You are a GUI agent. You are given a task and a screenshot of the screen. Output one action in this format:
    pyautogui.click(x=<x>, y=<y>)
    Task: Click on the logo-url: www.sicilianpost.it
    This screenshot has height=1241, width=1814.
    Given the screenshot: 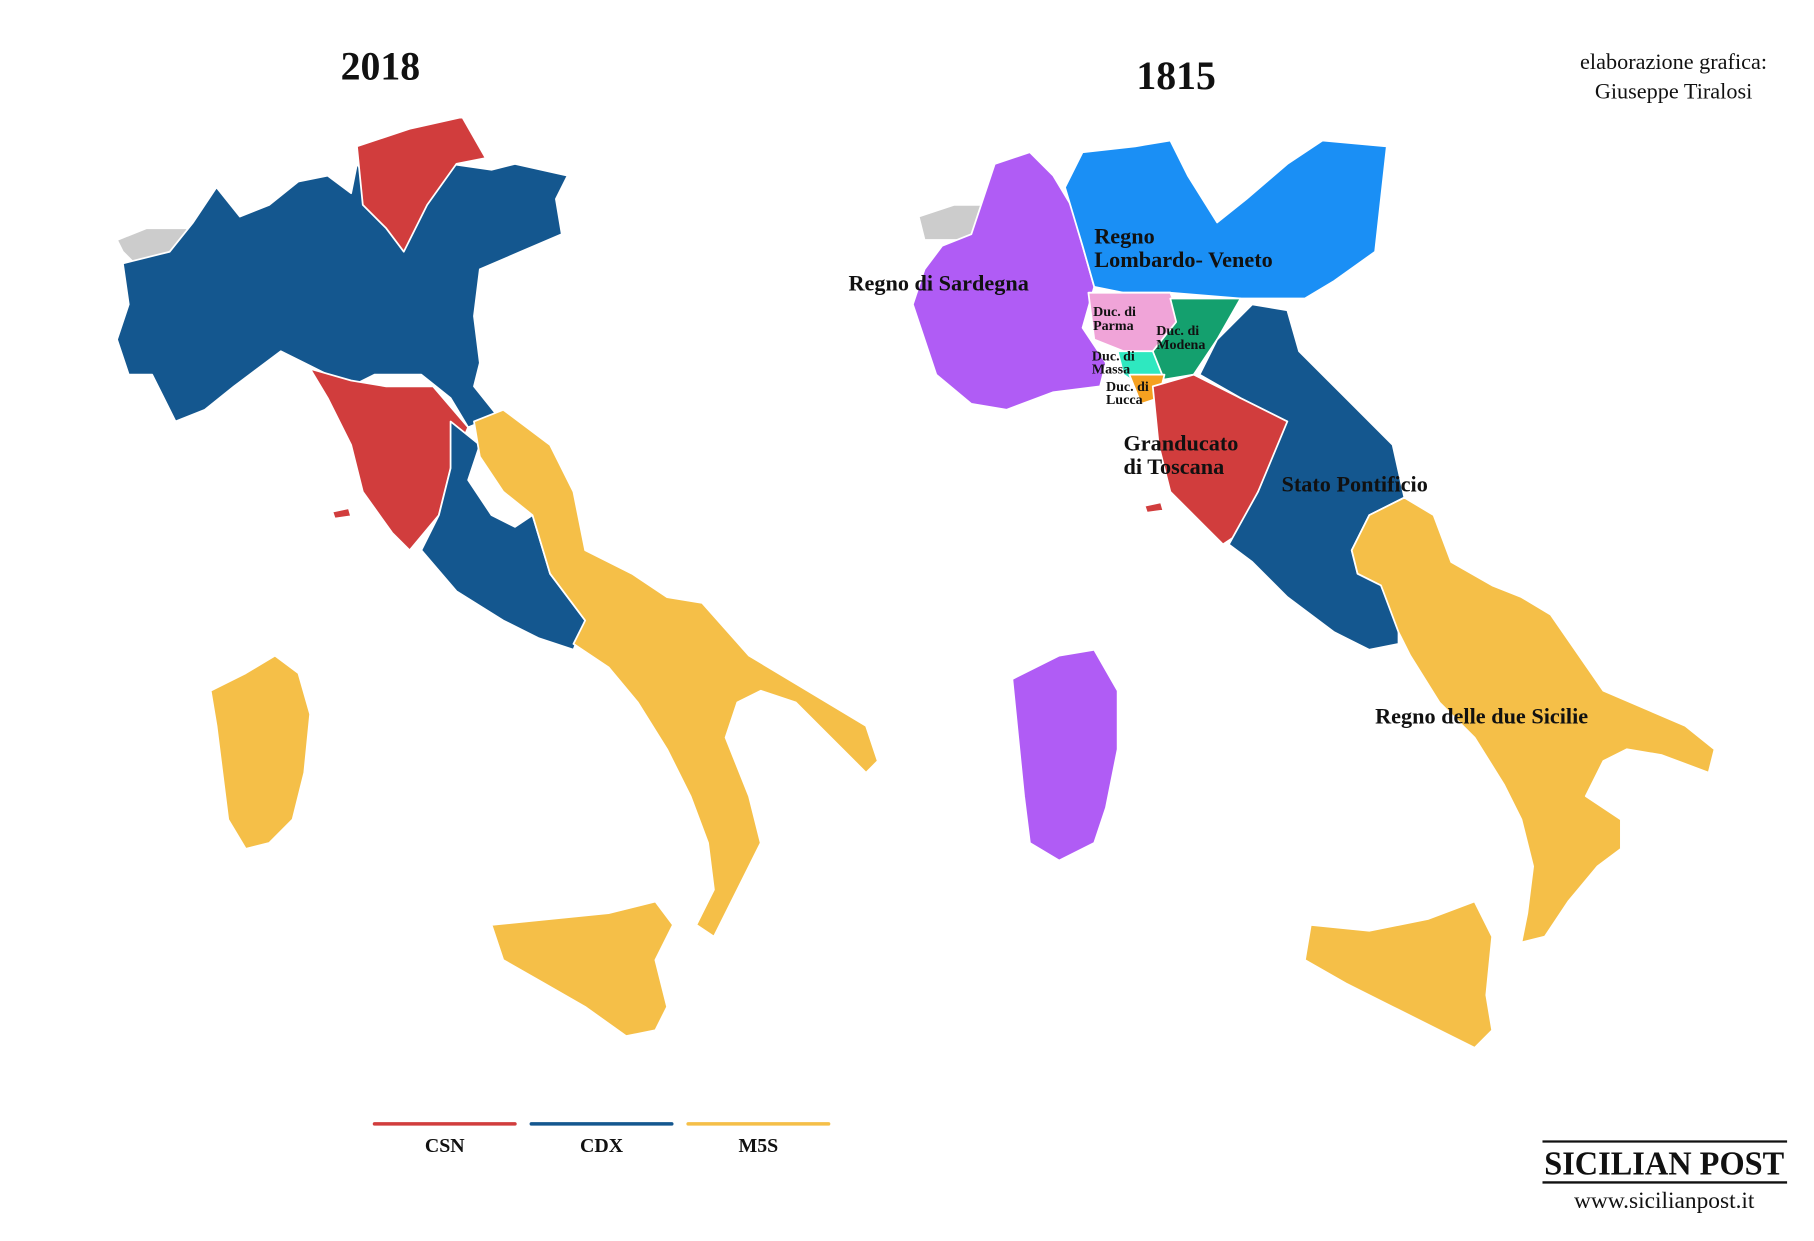 What is the action you would take?
    pyautogui.click(x=1664, y=1201)
    